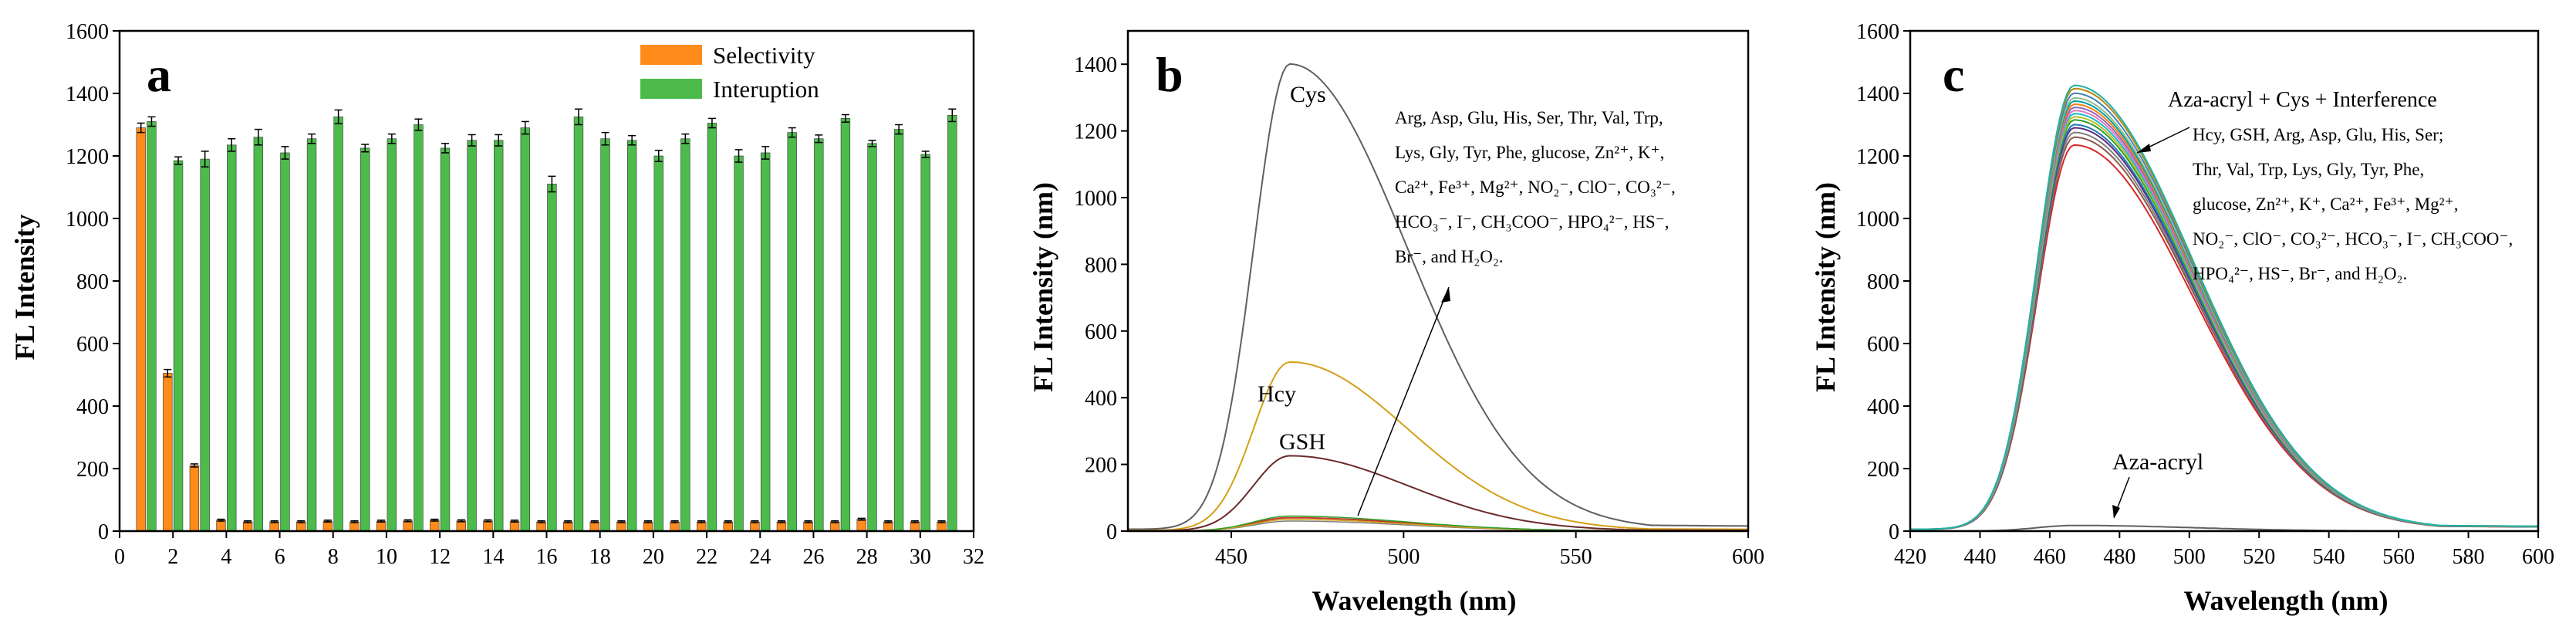 This screenshot has height=633, width=2576. Describe the element at coordinates (92, 407) in the screenshot. I see `panel-a-y-tick-label: 400` at that location.